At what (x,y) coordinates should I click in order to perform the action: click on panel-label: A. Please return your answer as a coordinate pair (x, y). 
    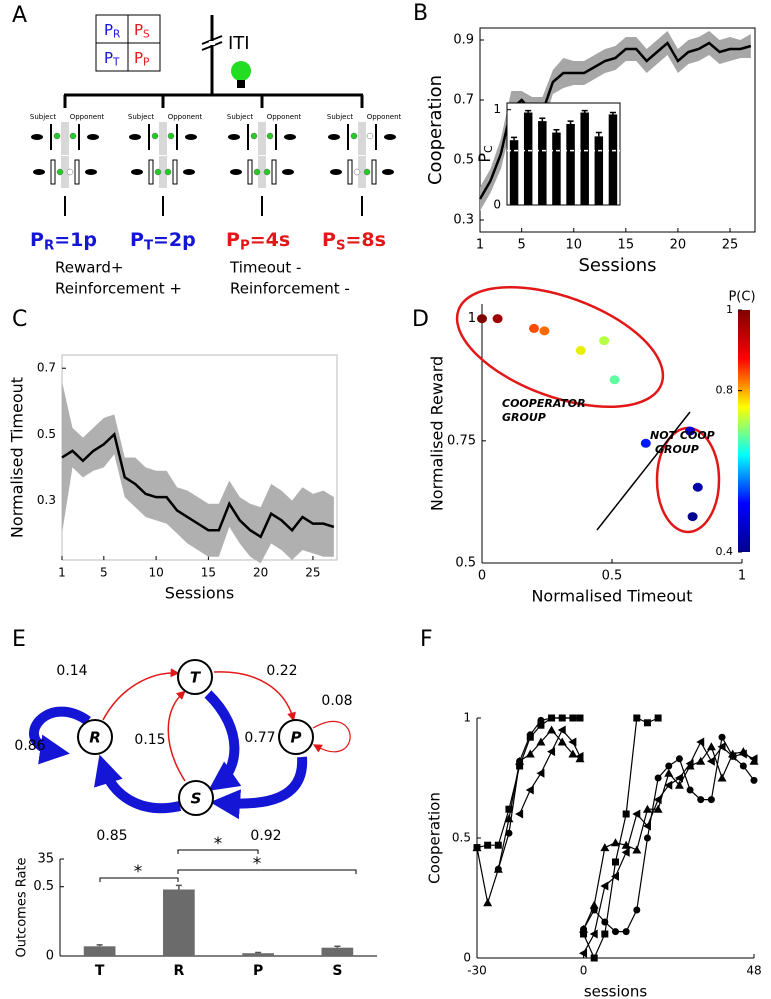
    Looking at the image, I should click on (19, 15).